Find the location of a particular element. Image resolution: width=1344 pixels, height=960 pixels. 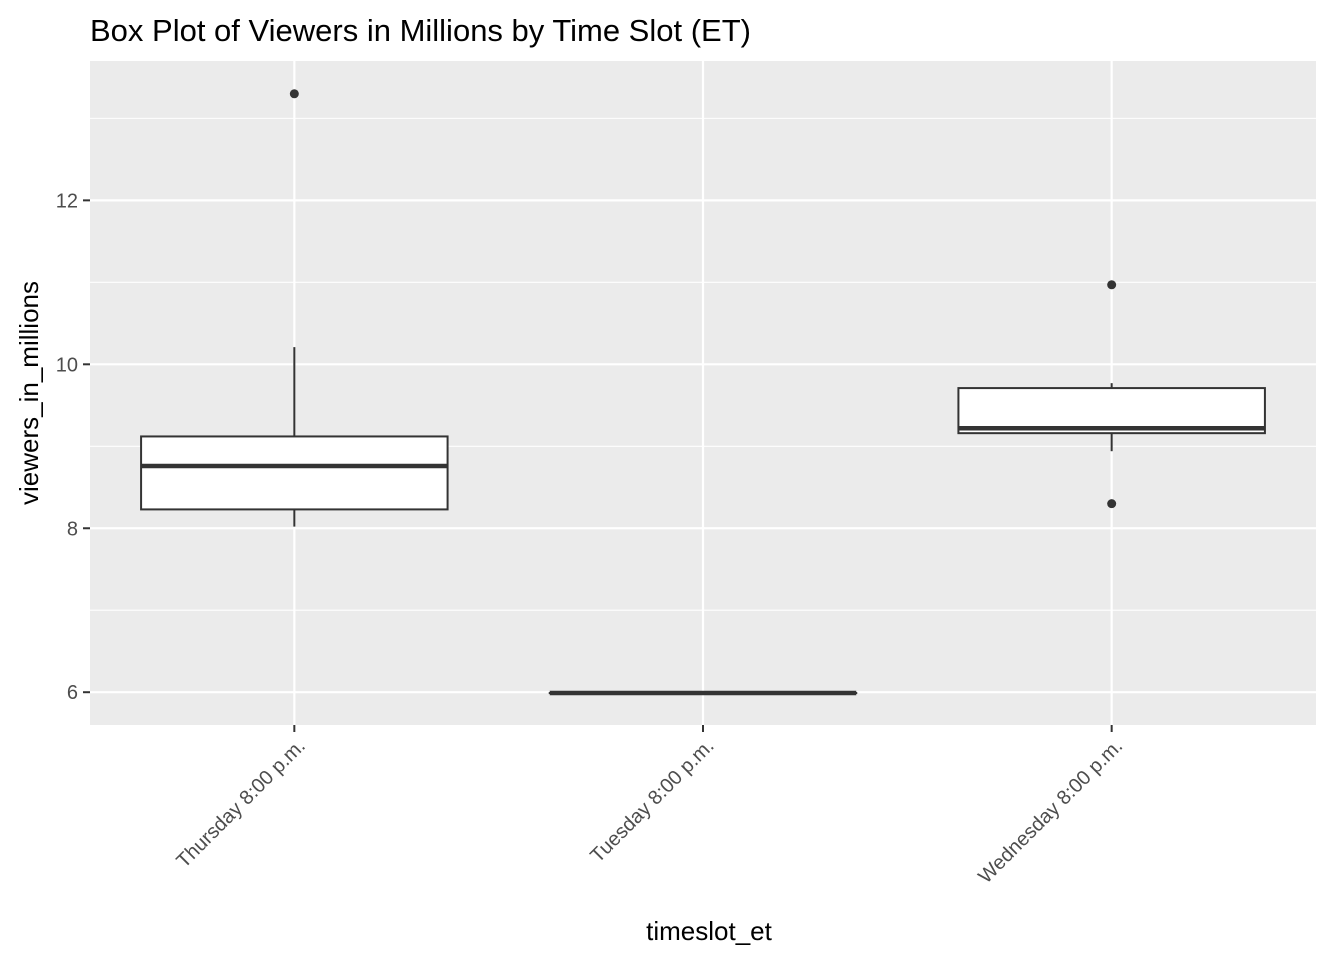

y-tick-label: 8 is located at coordinates (72, 529).